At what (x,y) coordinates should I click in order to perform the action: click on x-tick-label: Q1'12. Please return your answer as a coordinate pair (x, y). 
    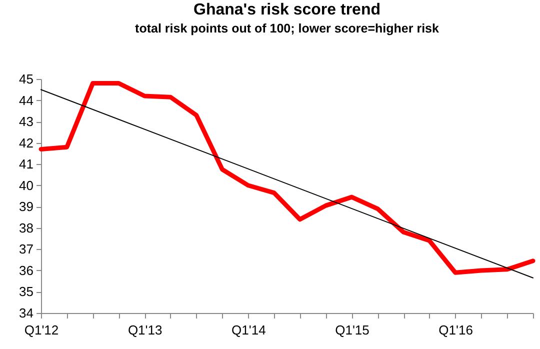
    Looking at the image, I should click on (41, 330).